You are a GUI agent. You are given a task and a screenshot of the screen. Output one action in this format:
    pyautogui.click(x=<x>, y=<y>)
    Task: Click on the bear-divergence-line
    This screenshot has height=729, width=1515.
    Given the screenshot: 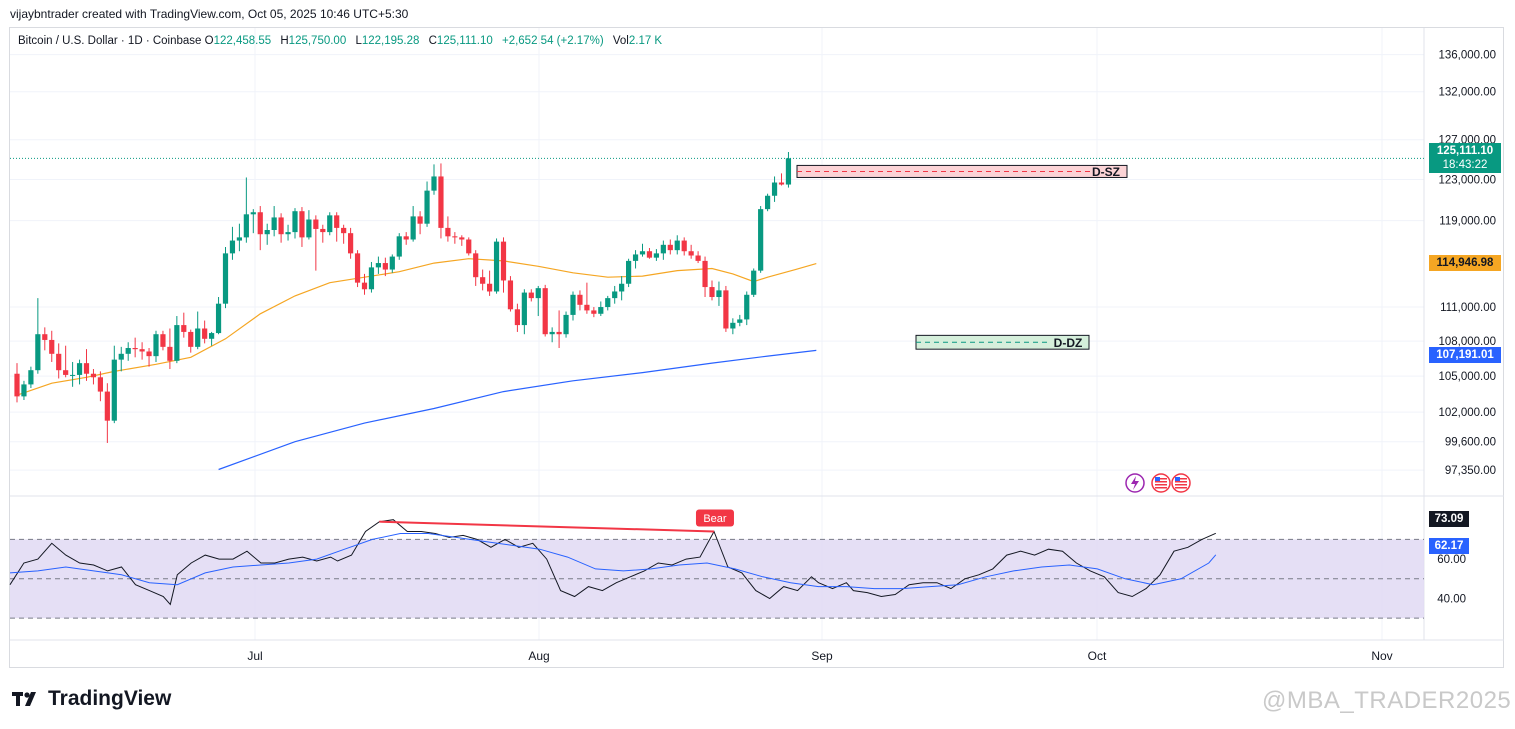 What is the action you would take?
    pyautogui.click(x=546, y=526)
    